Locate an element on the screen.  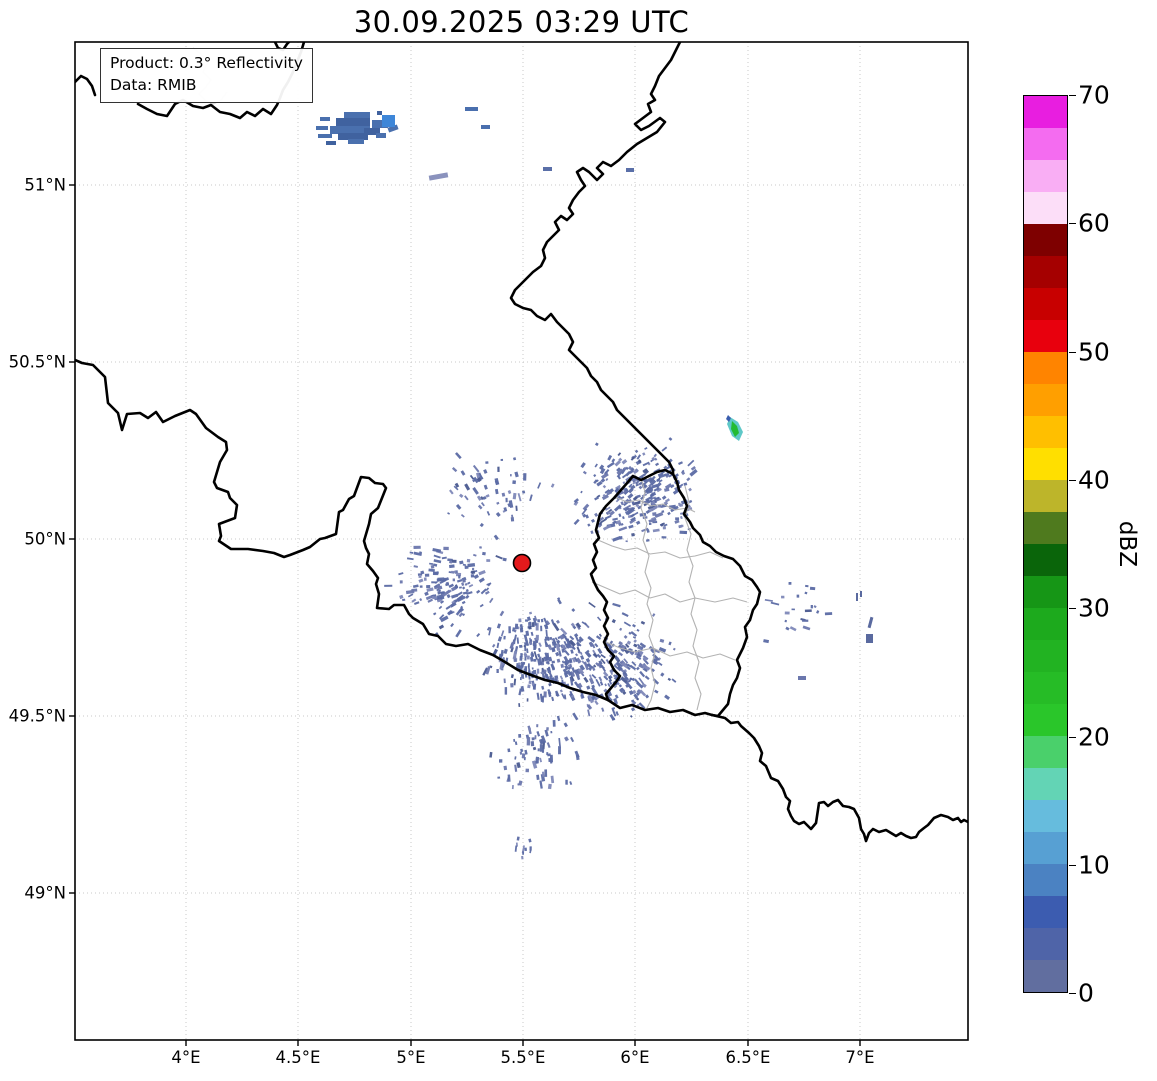
colorbar-tick-label: 60 is located at coordinates (1094, 223).